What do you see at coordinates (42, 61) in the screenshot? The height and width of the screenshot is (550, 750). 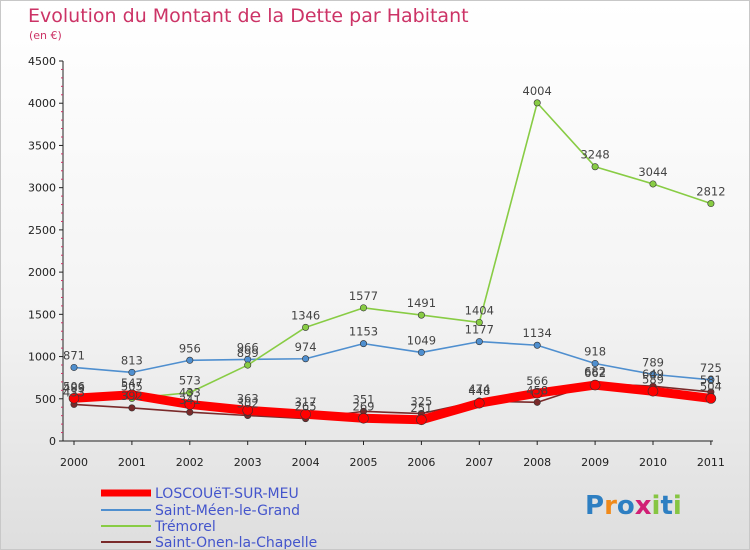 I see `y-tick-label: 4500` at bounding box center [42, 61].